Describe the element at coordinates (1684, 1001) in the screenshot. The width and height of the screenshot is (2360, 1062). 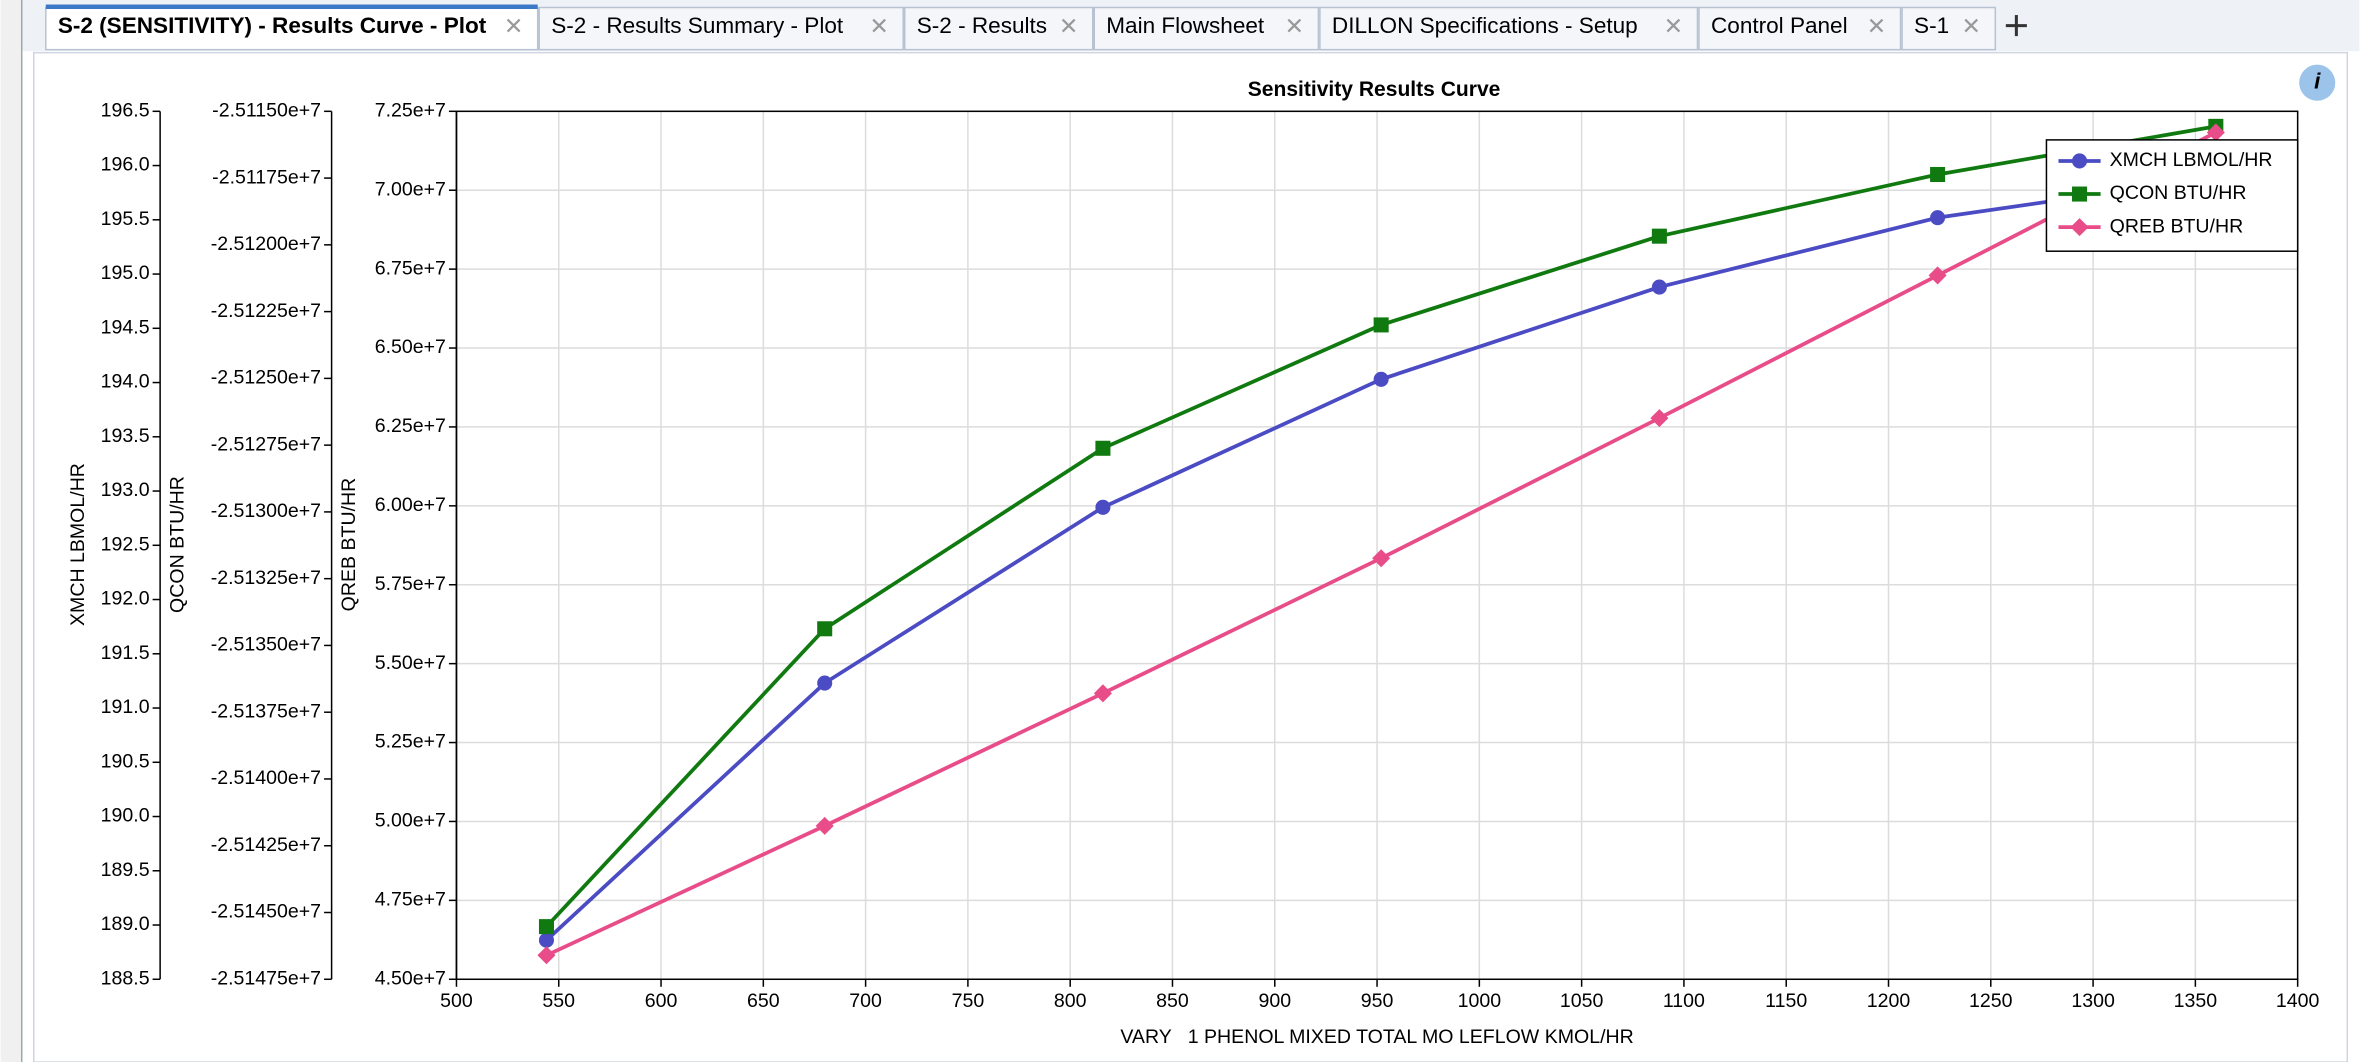
I see `x-tick-label: 1100` at that location.